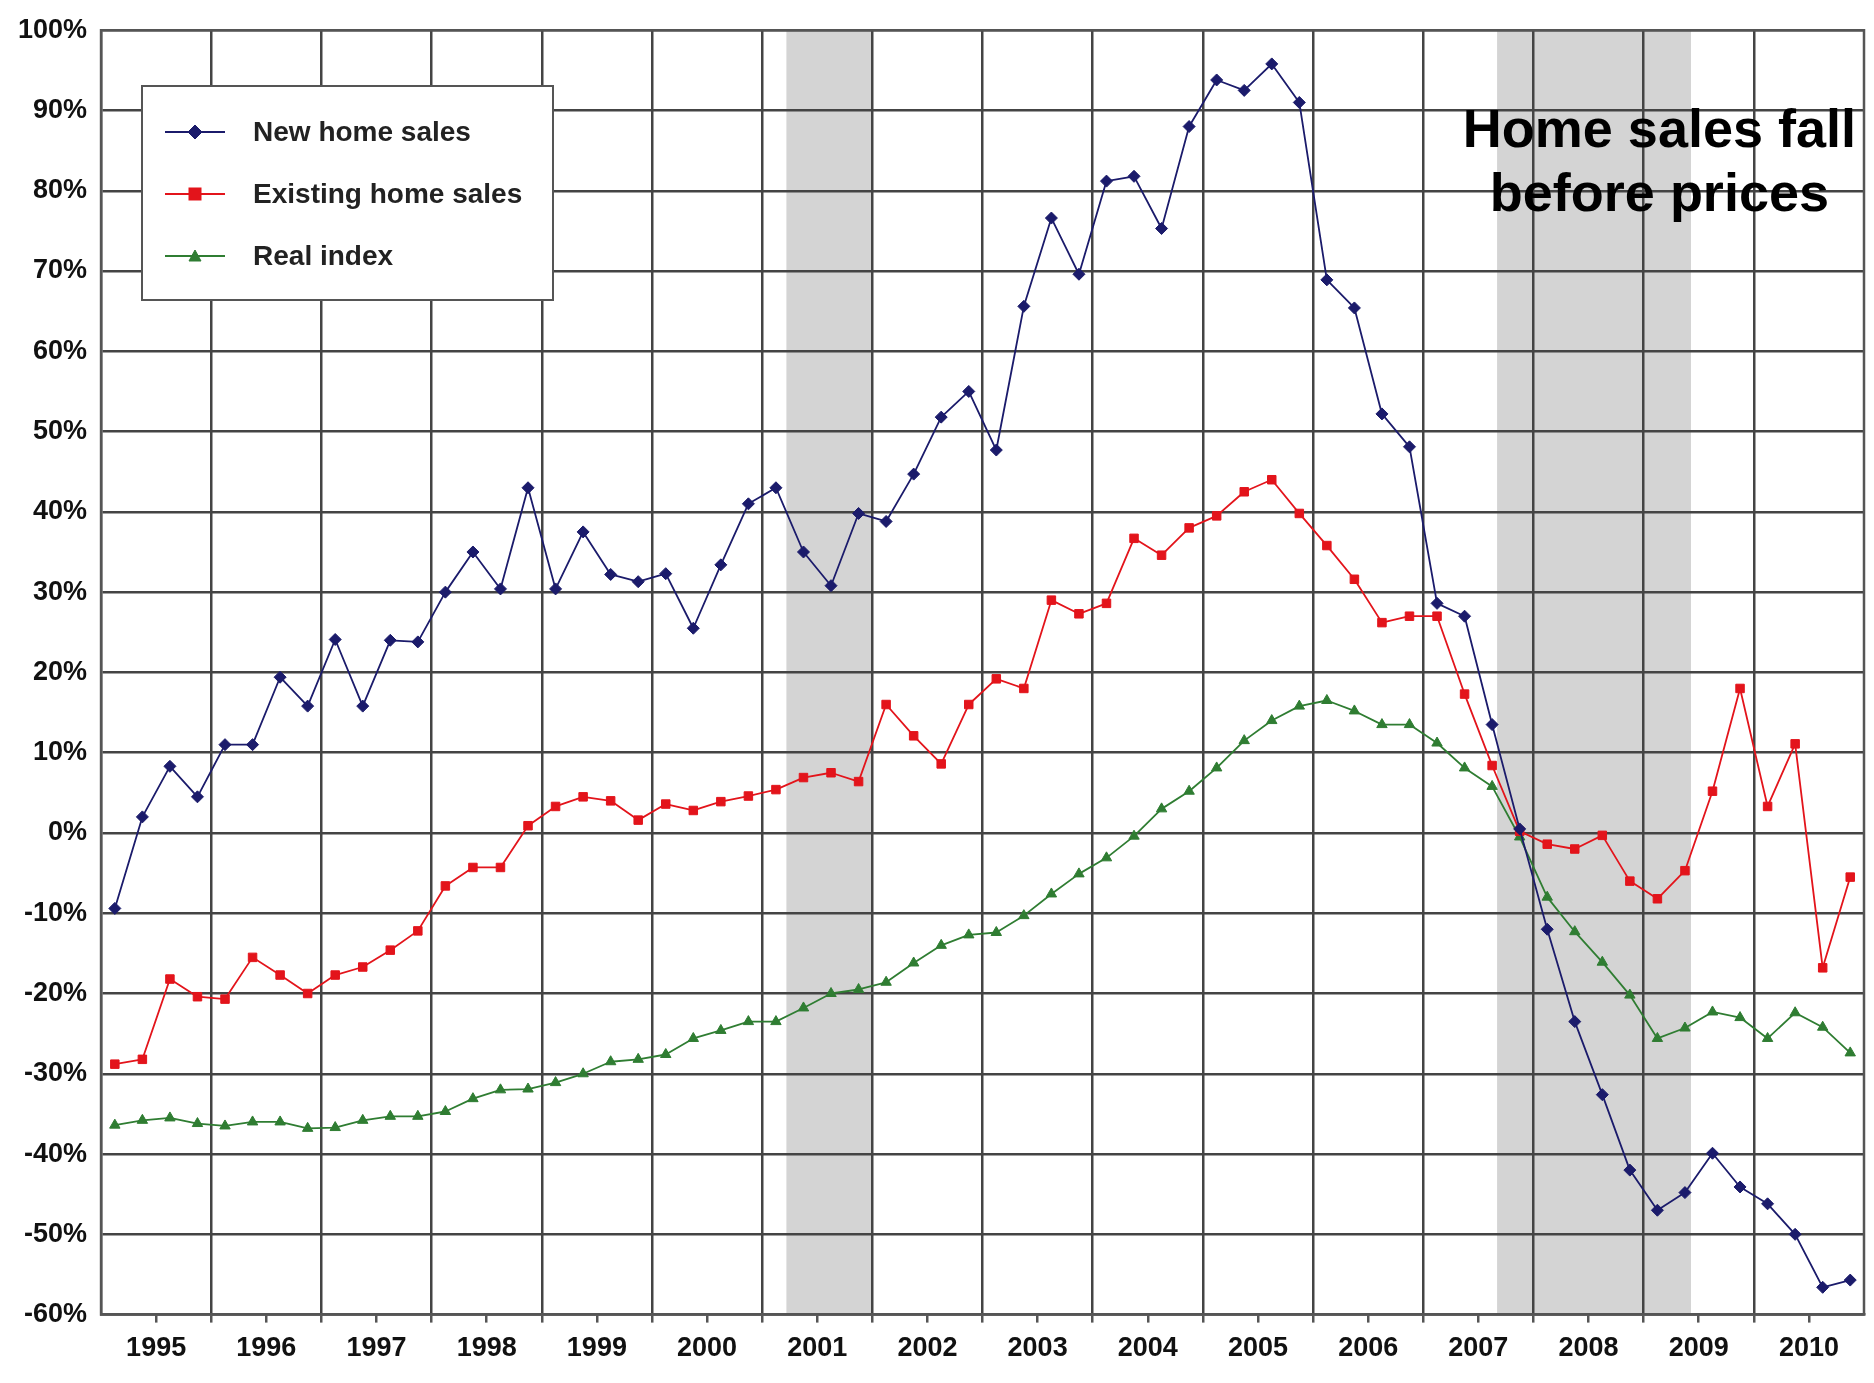 This screenshot has width=1874, height=1383. What do you see at coordinates (56, 1313) in the screenshot?
I see `y-tick-label: -60%` at bounding box center [56, 1313].